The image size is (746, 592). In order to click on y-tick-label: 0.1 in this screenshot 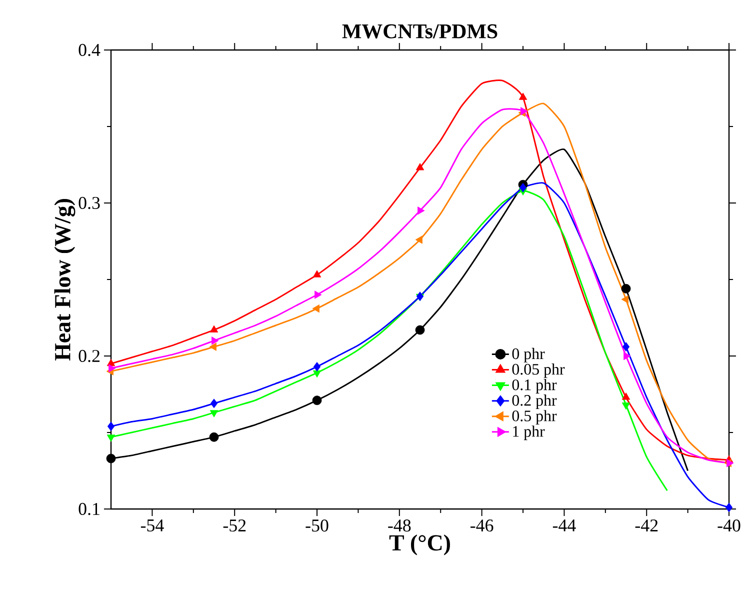, I will do `click(89, 509)`.